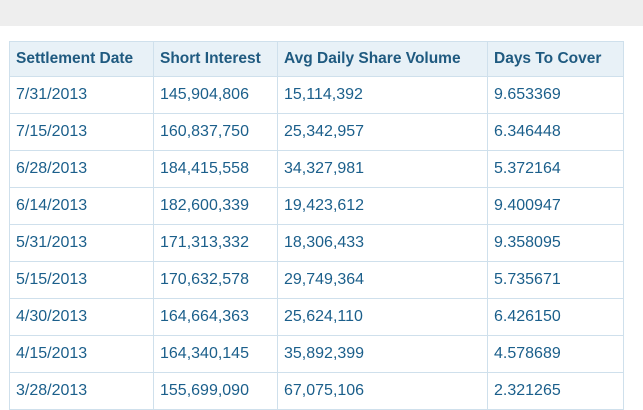 This screenshot has height=410, width=643. I want to click on cell-short-interest: 145,904,806, so click(215, 95).